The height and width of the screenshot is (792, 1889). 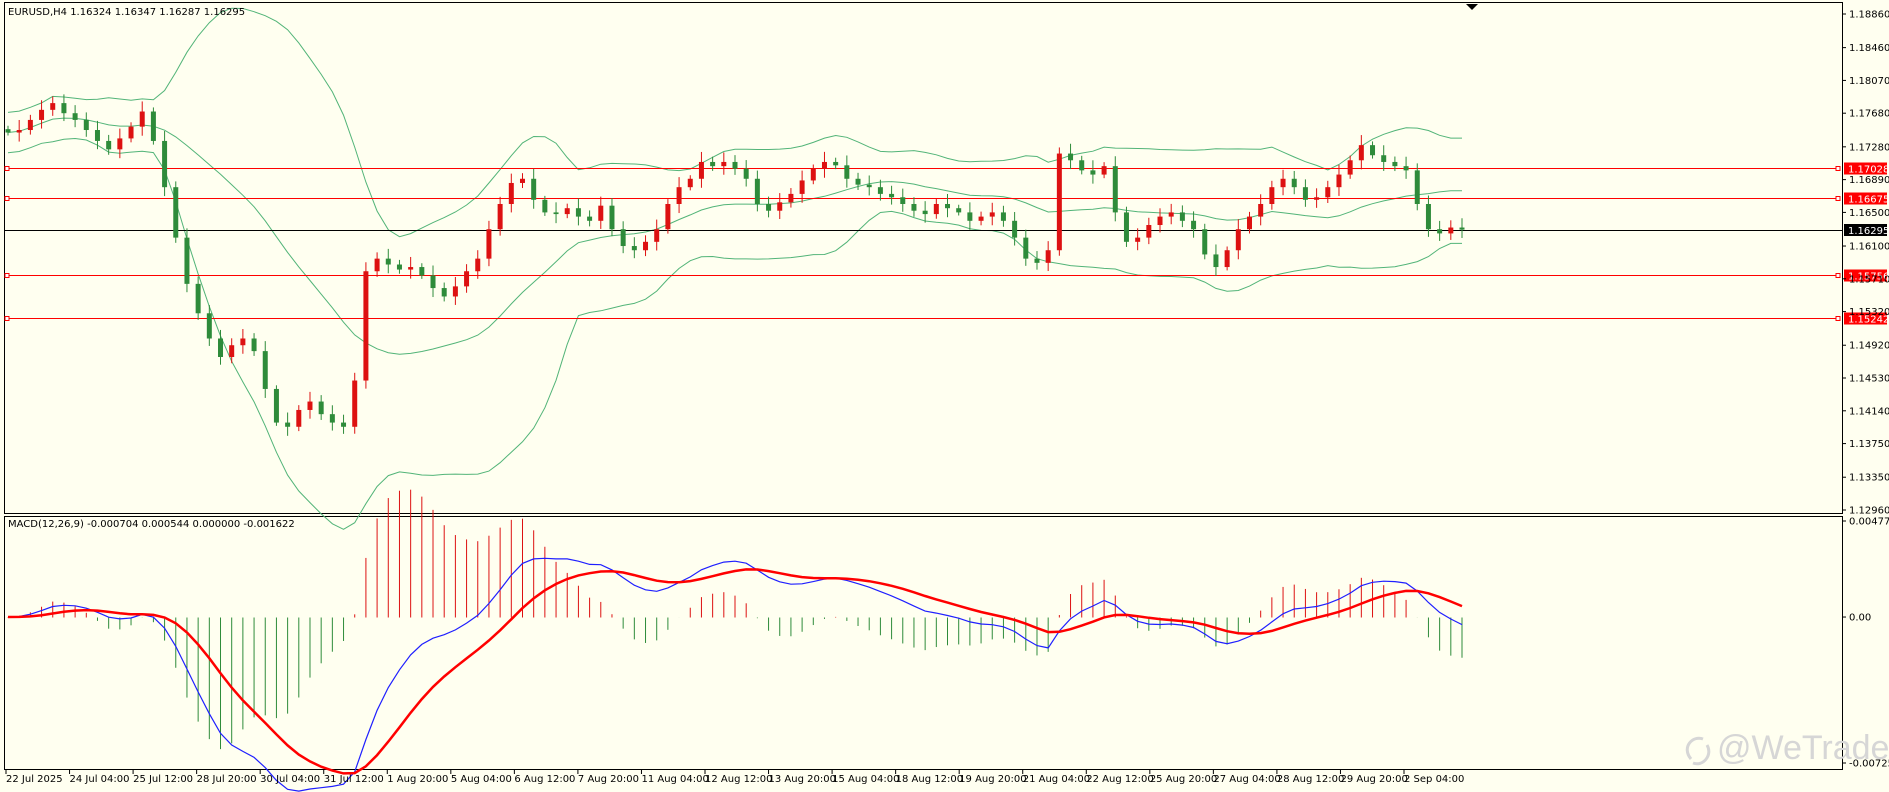 I want to click on level-price-box, so click(x=1865, y=275).